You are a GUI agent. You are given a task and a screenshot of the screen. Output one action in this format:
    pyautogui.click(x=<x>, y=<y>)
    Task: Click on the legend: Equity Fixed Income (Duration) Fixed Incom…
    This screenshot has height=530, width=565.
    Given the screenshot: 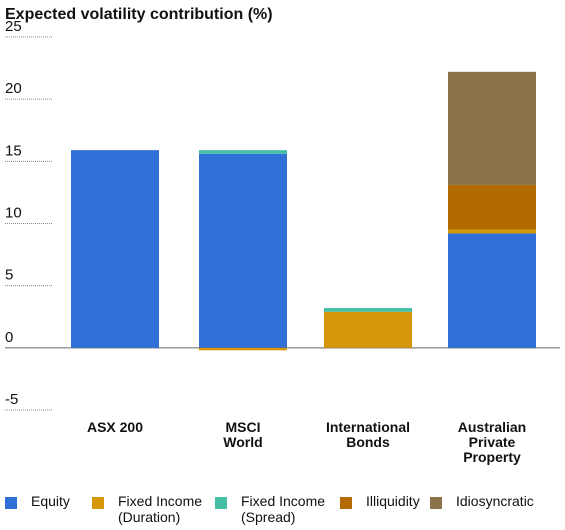 What is the action you would take?
    pyautogui.click(x=282, y=511)
    